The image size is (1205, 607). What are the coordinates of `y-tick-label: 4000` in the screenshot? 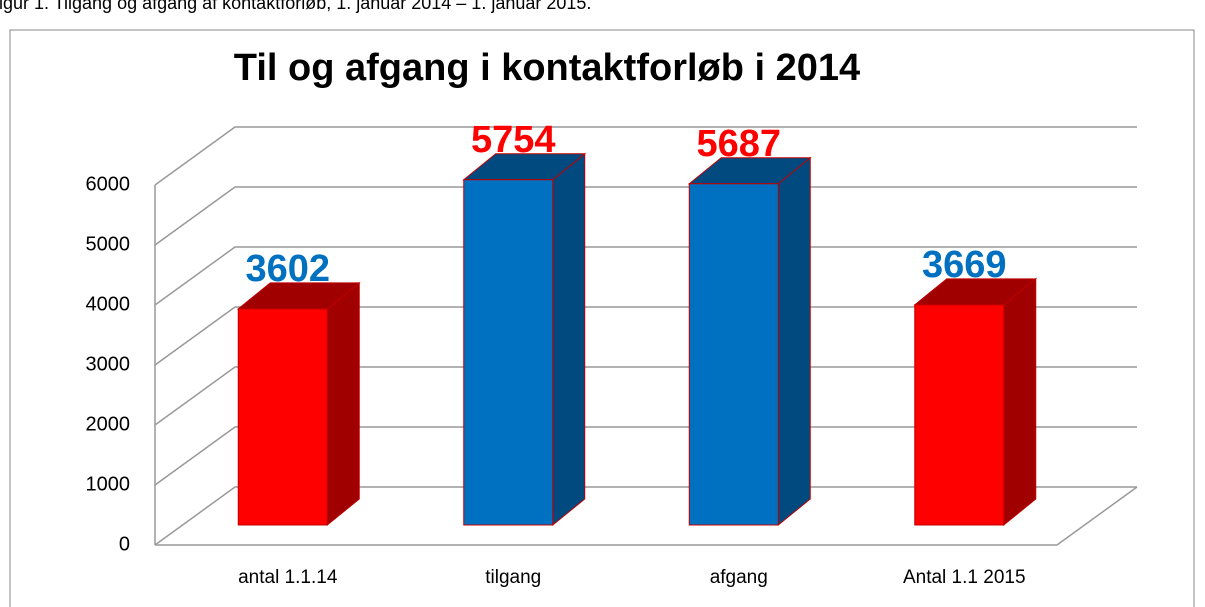 It's located at (108, 304).